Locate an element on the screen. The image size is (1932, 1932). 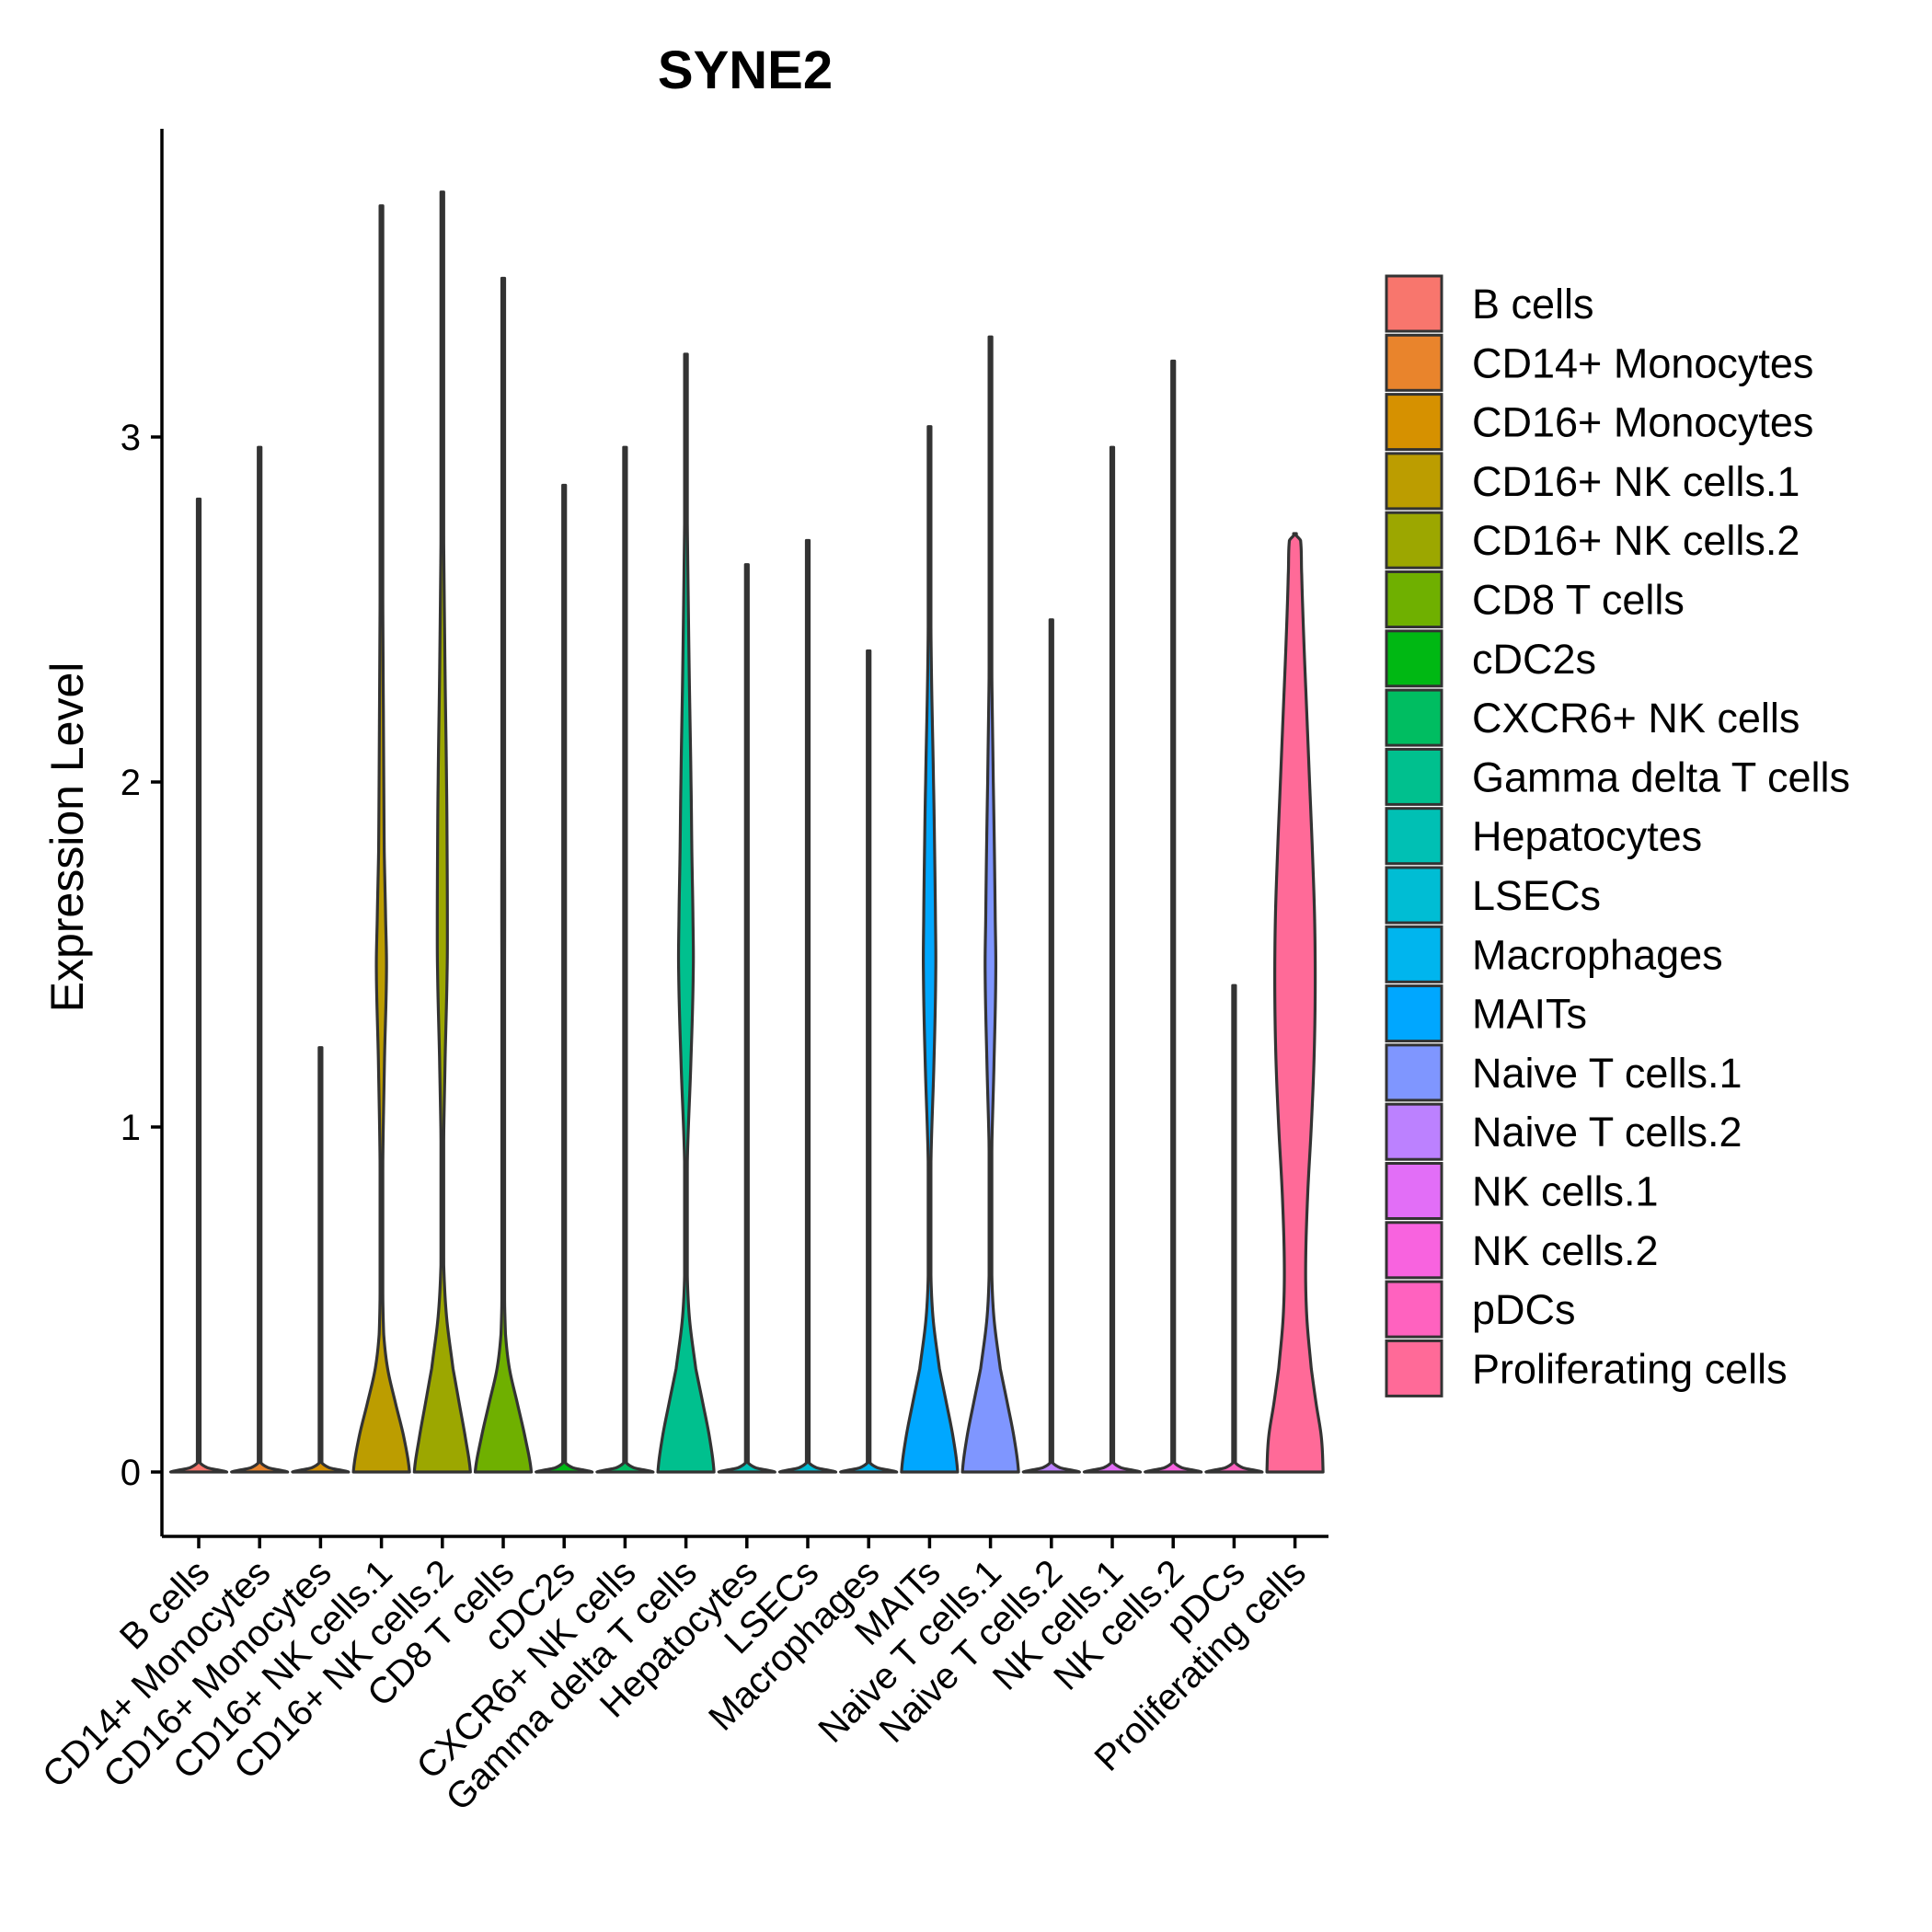
legend-key-cd8-t-cells is located at coordinates (1414, 599).